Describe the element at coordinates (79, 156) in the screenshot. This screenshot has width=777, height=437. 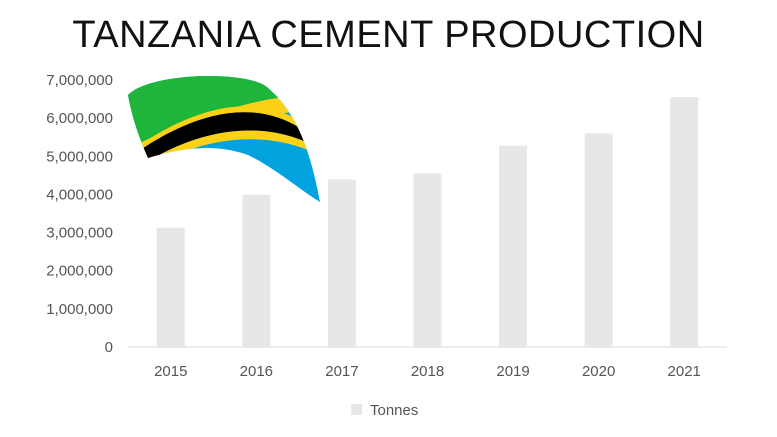
I see `y-tick-label: 5,000,000` at that location.